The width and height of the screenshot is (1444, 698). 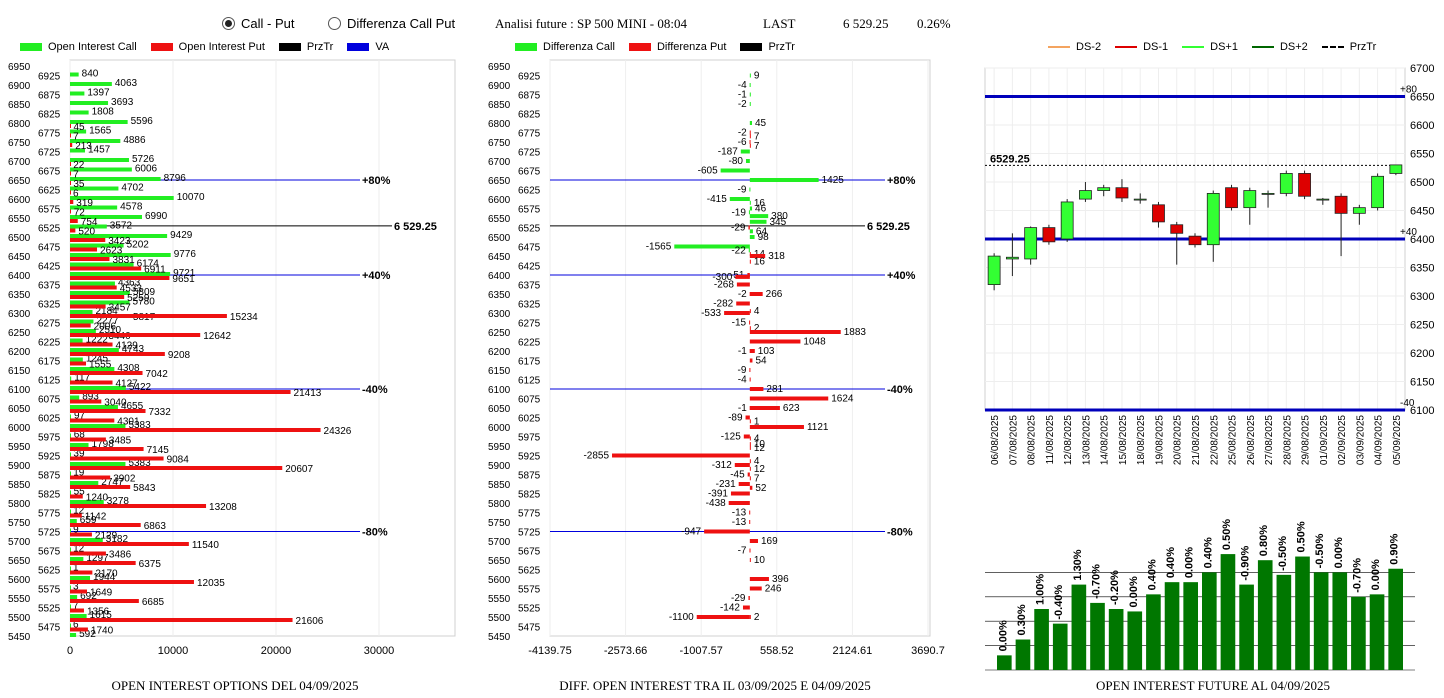 I want to click on pct-bar-label: 0.90%, so click(x=1395, y=548).